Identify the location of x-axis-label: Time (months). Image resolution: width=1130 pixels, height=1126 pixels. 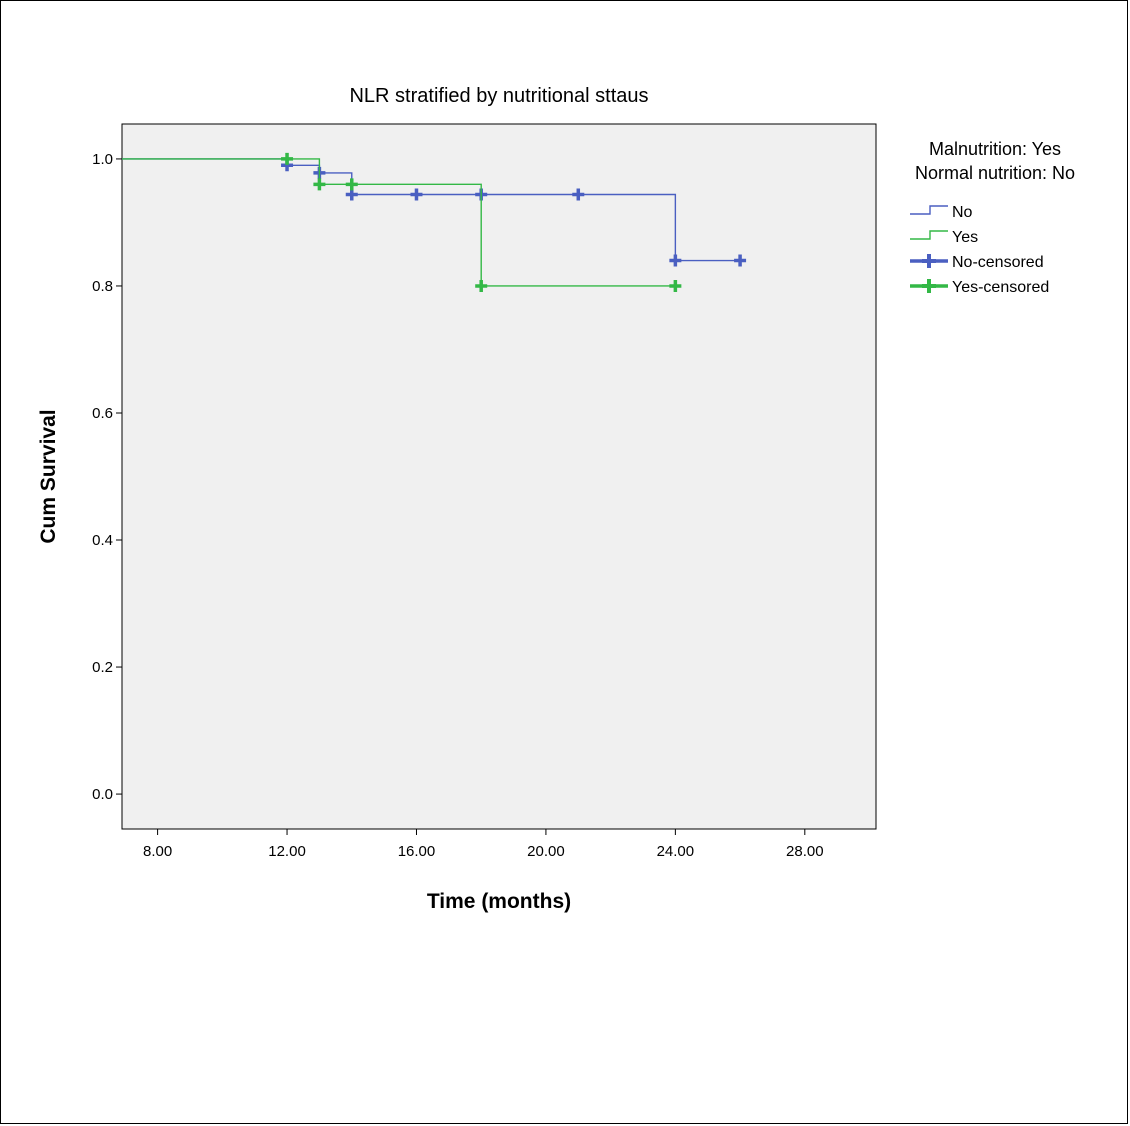
(499, 901).